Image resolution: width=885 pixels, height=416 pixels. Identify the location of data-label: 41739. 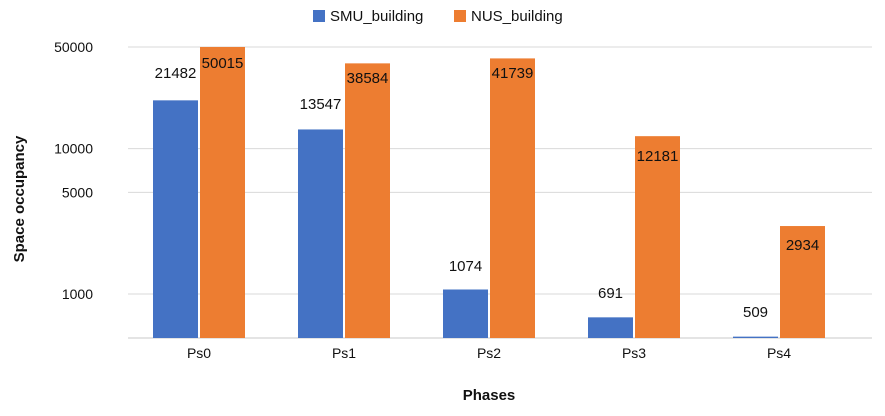
(513, 73).